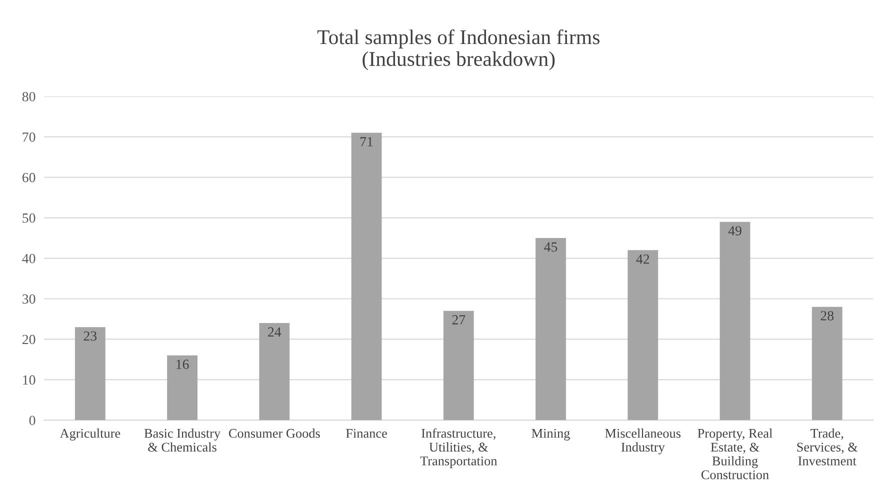 Image resolution: width=882 pixels, height=502 pixels. What do you see at coordinates (366, 141) in the screenshot?
I see `data-label: 71` at bounding box center [366, 141].